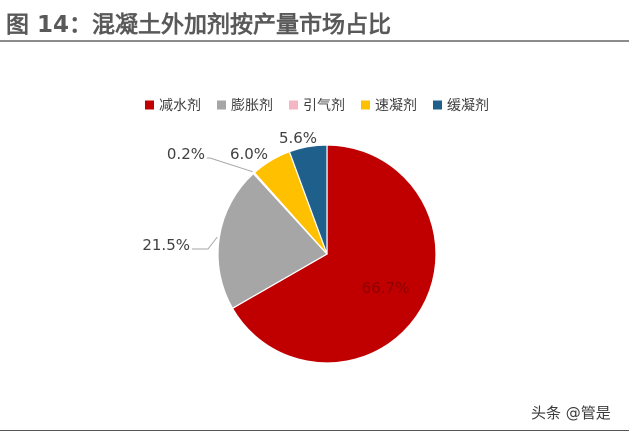 This screenshot has width=629, height=435. What do you see at coordinates (314, 430) in the screenshot?
I see `bottom-divider` at bounding box center [314, 430].